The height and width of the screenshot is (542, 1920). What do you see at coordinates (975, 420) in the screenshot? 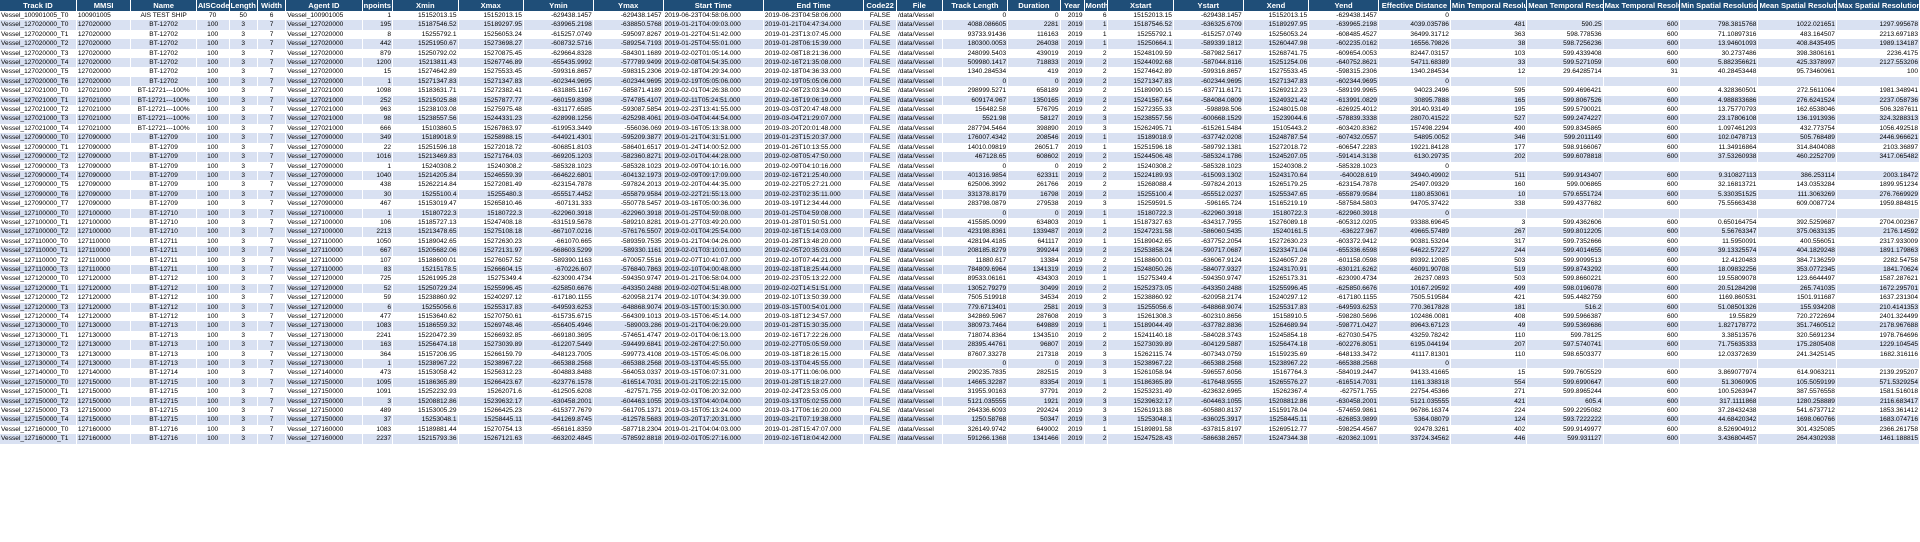
I see `cell-track-length: 1250.58768` at bounding box center [975, 420].